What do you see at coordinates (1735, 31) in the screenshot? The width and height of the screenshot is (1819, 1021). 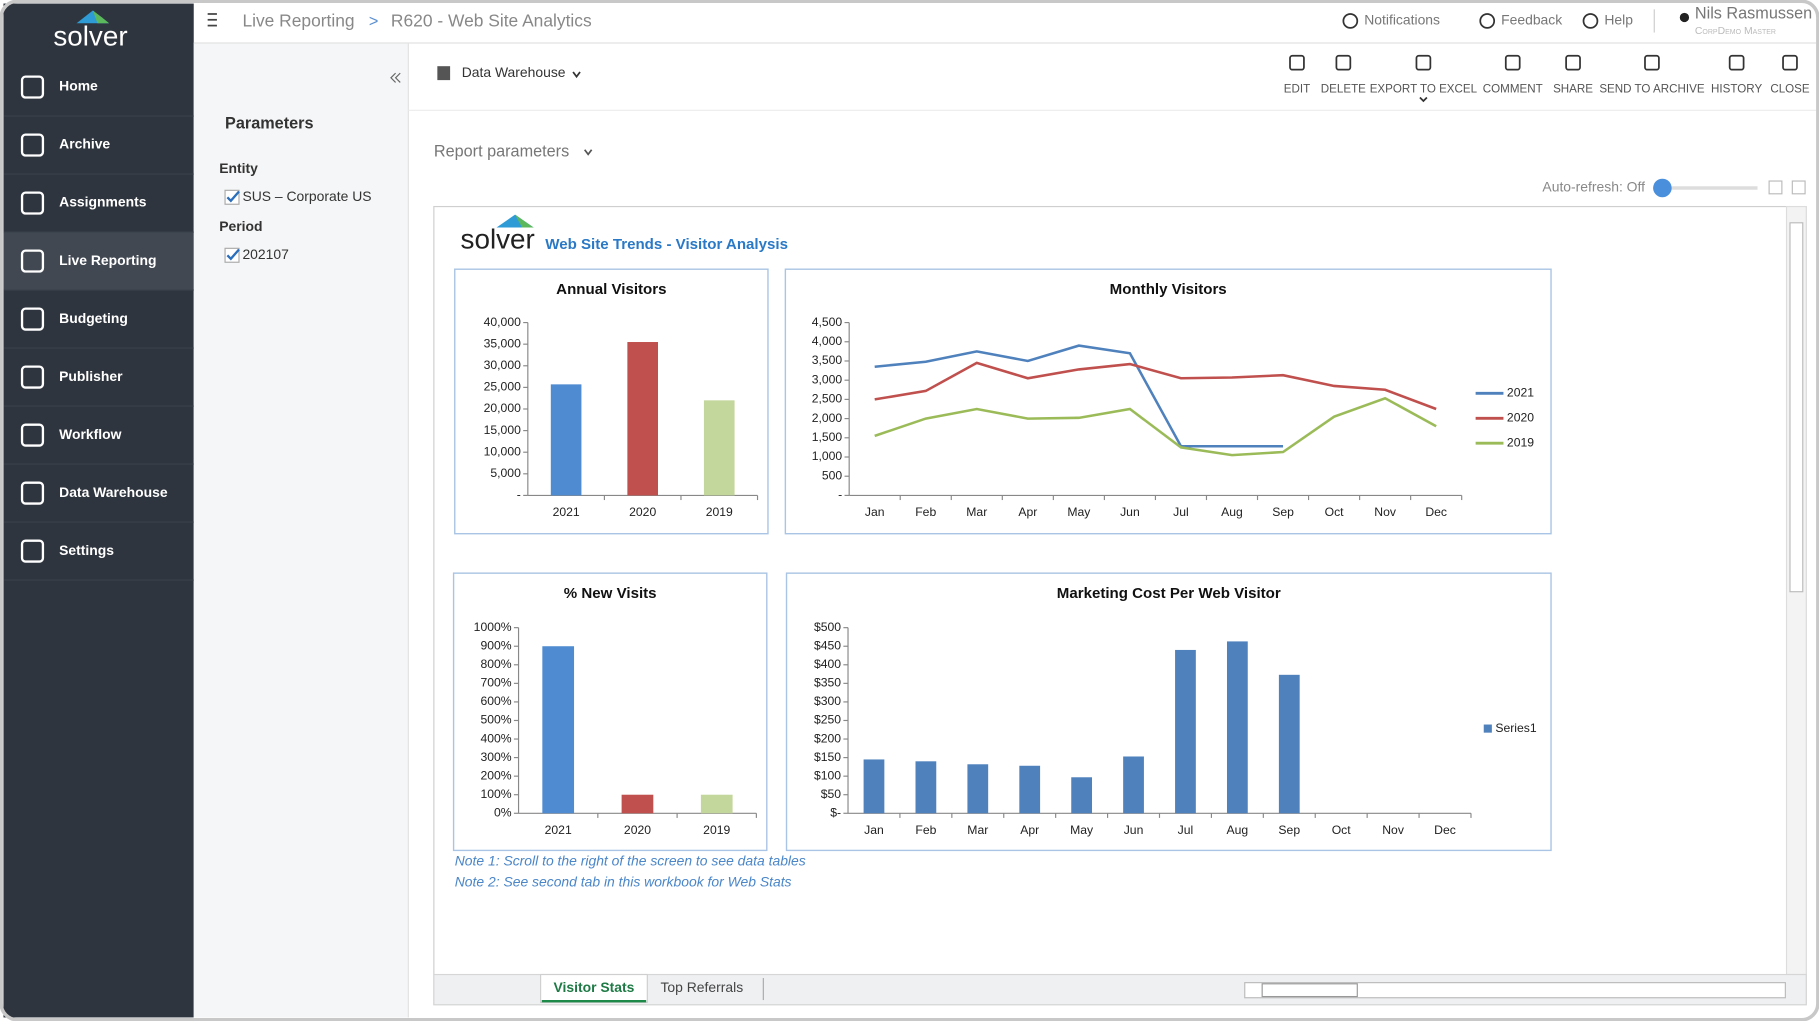 I see `user-role: CorpDemo Master` at bounding box center [1735, 31].